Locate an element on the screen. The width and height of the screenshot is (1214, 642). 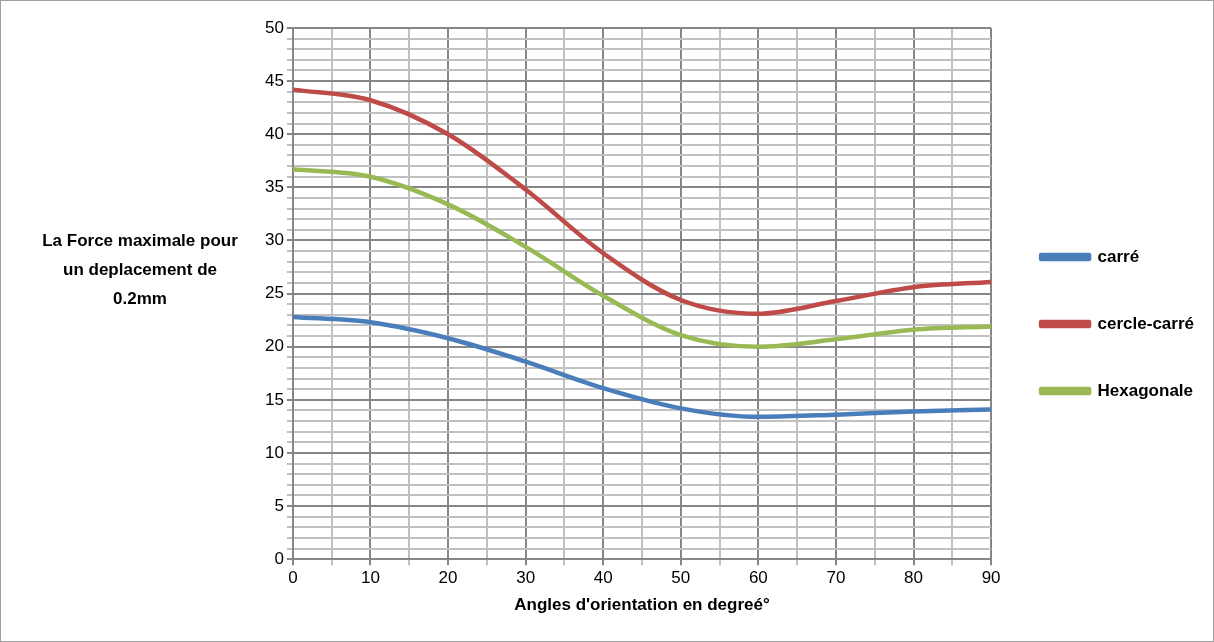
x-tick-label: 0 is located at coordinates (293, 578).